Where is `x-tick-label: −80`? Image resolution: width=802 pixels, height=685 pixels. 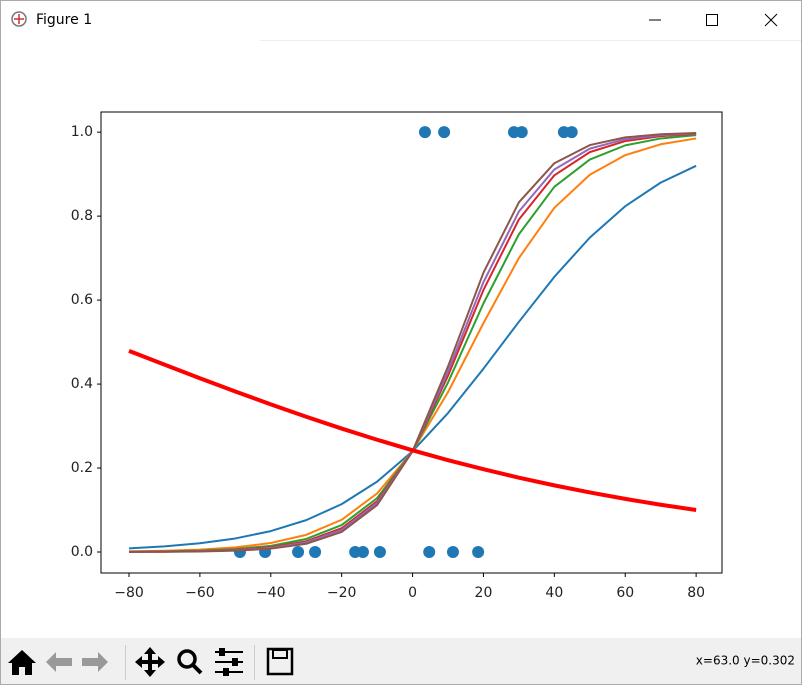 x-tick-label: −80 is located at coordinates (129, 593).